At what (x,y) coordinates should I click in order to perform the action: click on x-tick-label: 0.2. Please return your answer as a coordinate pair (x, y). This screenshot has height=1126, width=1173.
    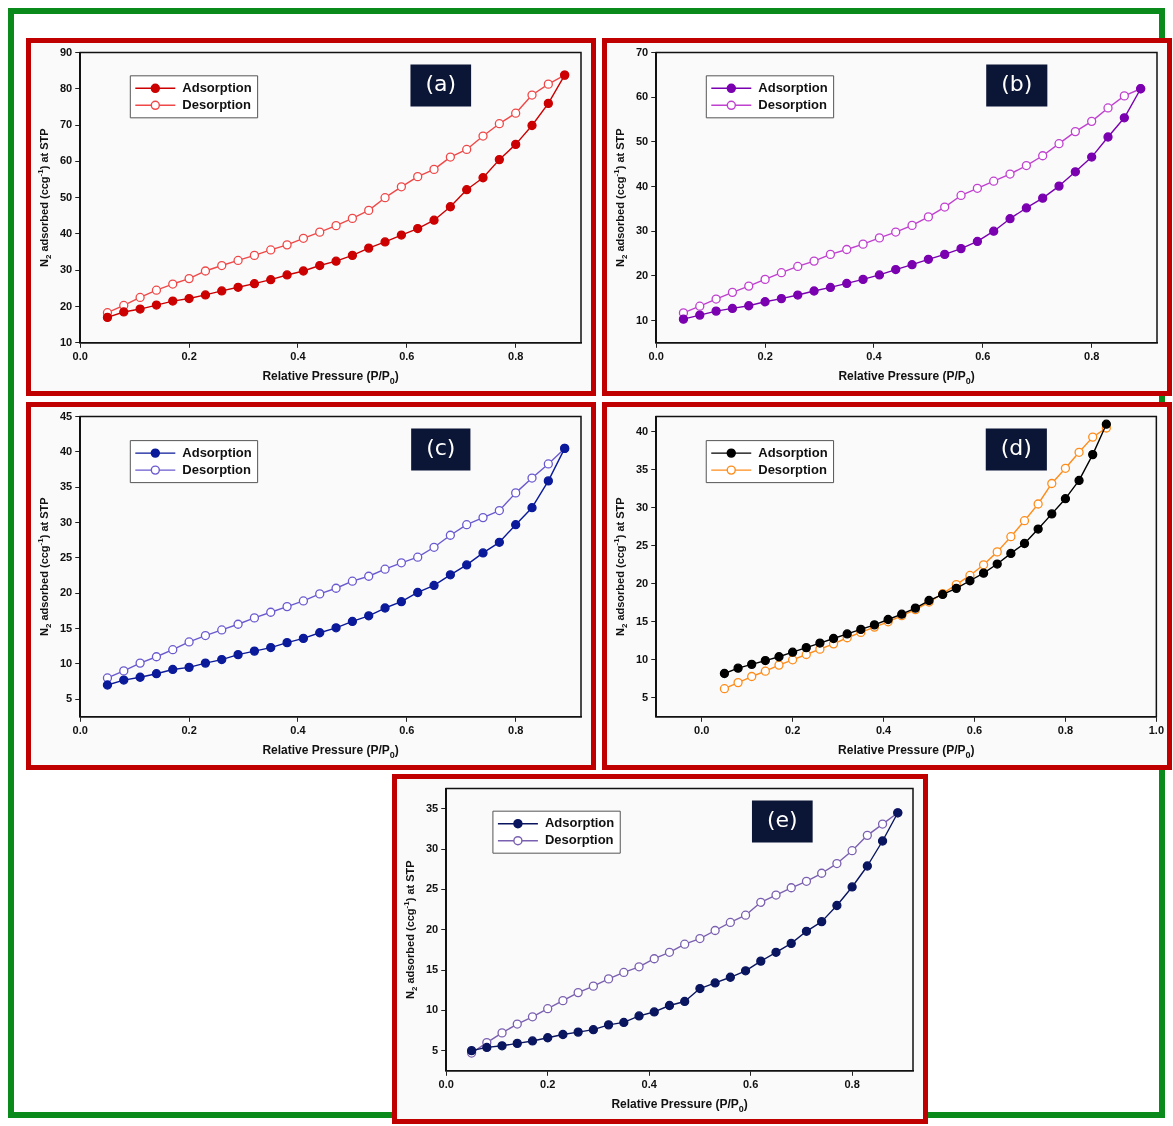
    Looking at the image, I should click on (548, 1084).